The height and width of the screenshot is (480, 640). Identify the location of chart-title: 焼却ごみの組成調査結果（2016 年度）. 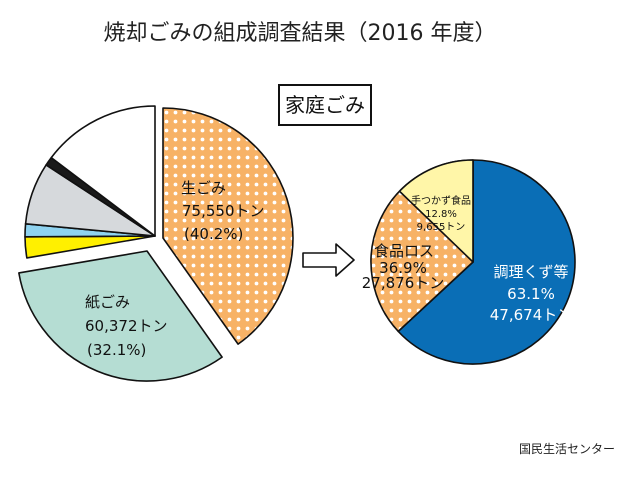
(300, 33).